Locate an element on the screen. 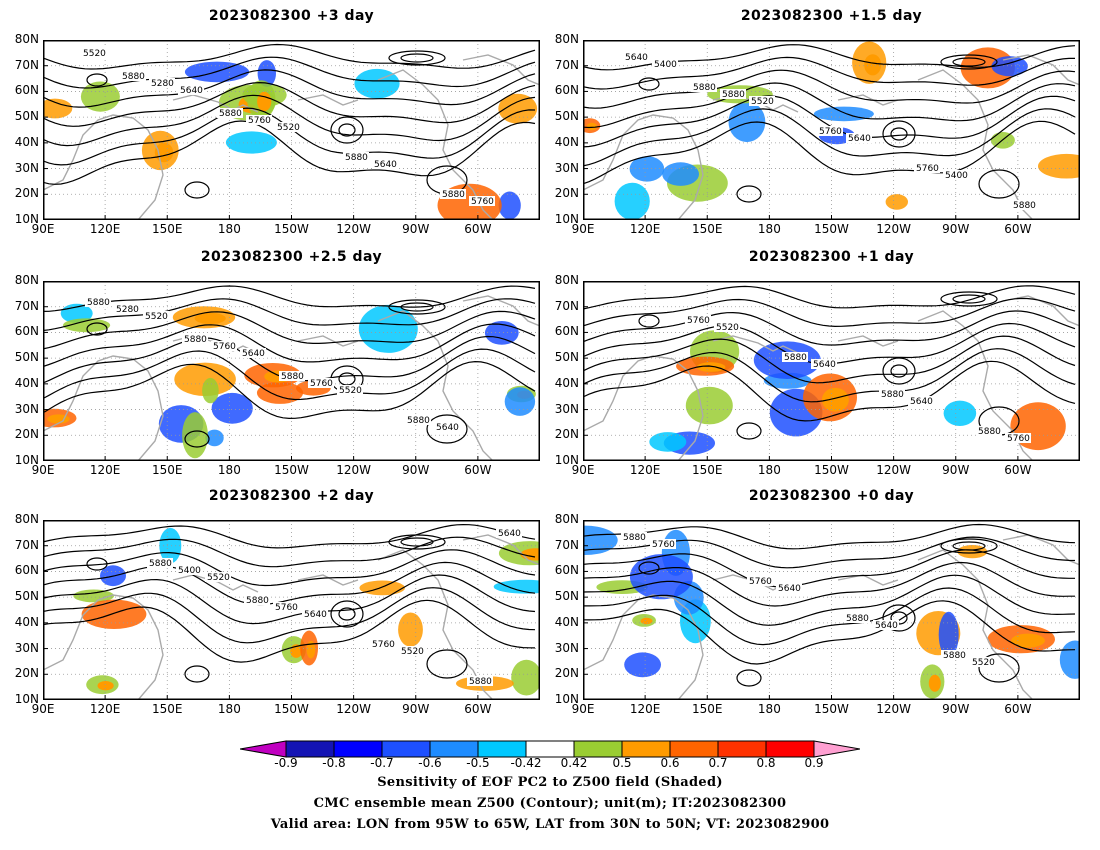  longitude-label: 120E is located at coordinates (645, 709).